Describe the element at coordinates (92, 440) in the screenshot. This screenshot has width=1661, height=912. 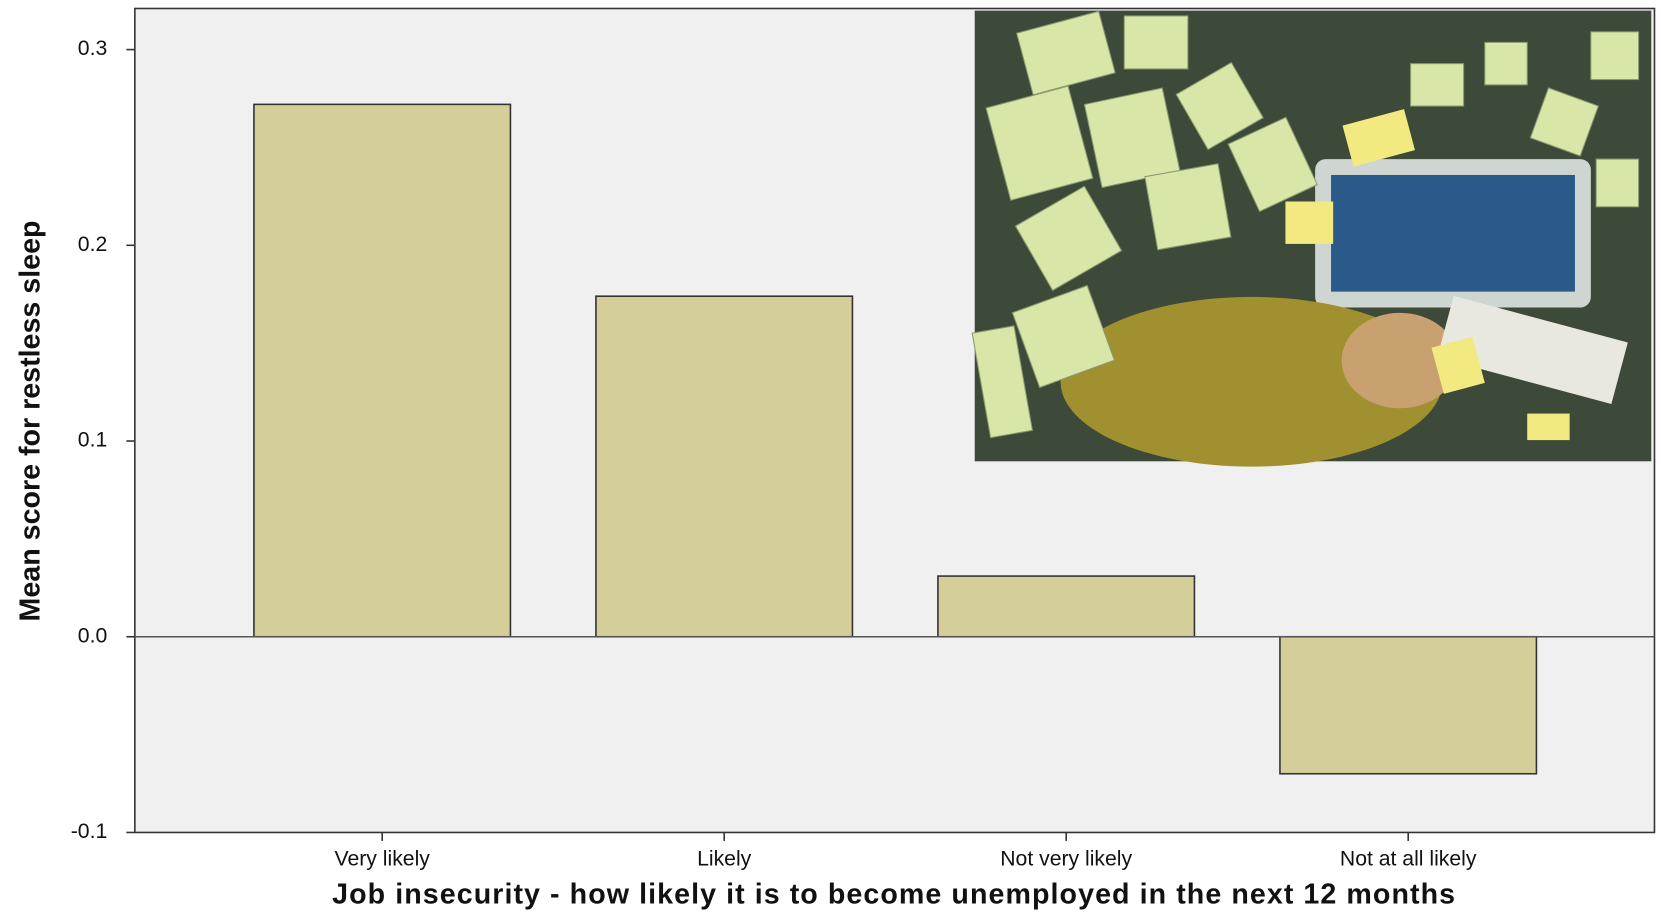
I see `y-tick-label: 0.1` at that location.